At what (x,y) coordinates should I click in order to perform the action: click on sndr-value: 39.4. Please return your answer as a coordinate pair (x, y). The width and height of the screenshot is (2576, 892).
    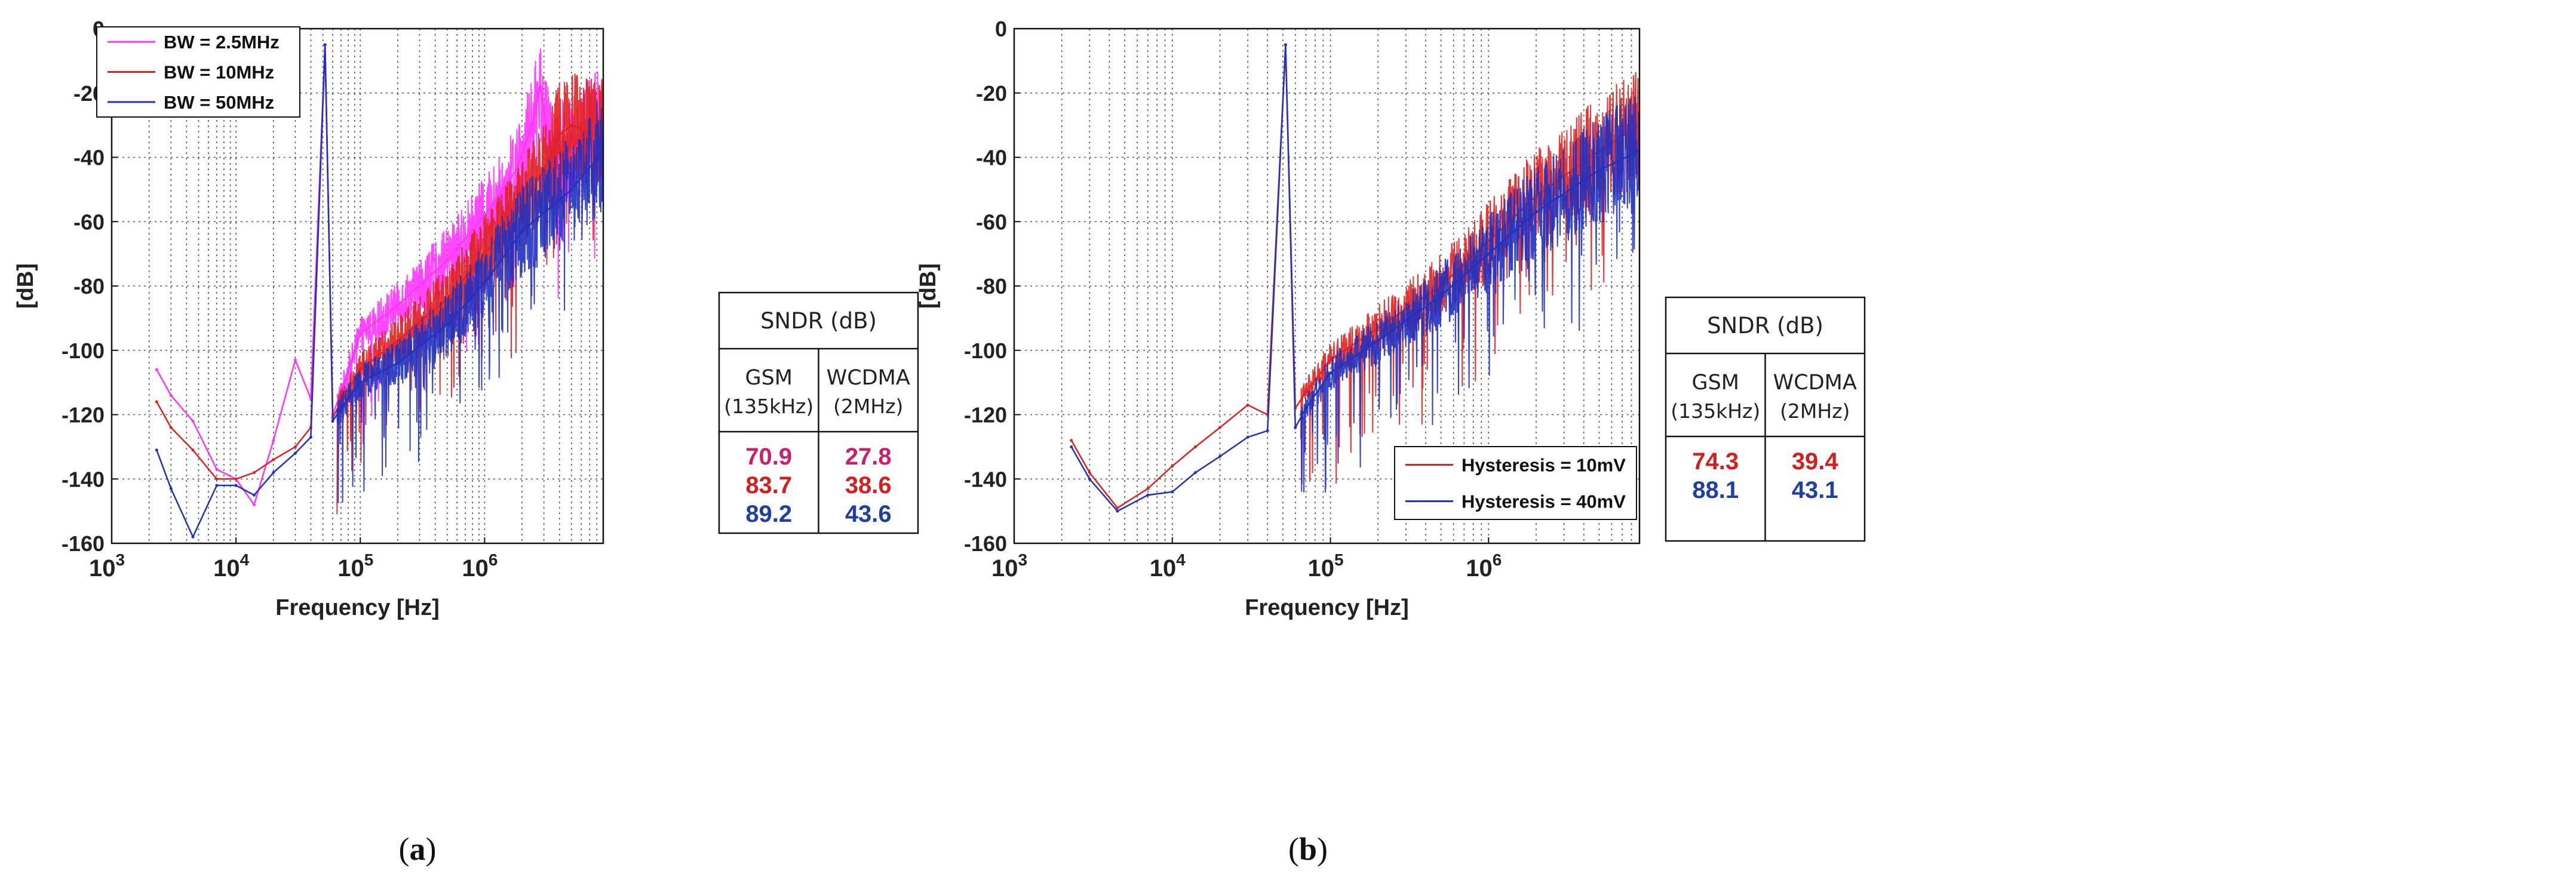
    Looking at the image, I should click on (1816, 461).